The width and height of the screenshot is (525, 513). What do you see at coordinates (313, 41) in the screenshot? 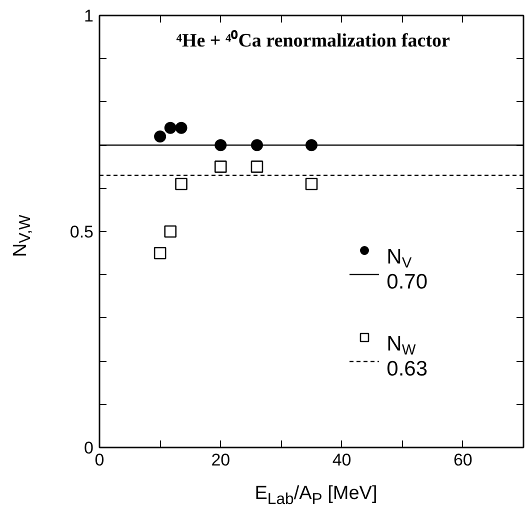
I see `text: ⁴He + ⁴⁰Ca renormalization factor` at bounding box center [313, 41].